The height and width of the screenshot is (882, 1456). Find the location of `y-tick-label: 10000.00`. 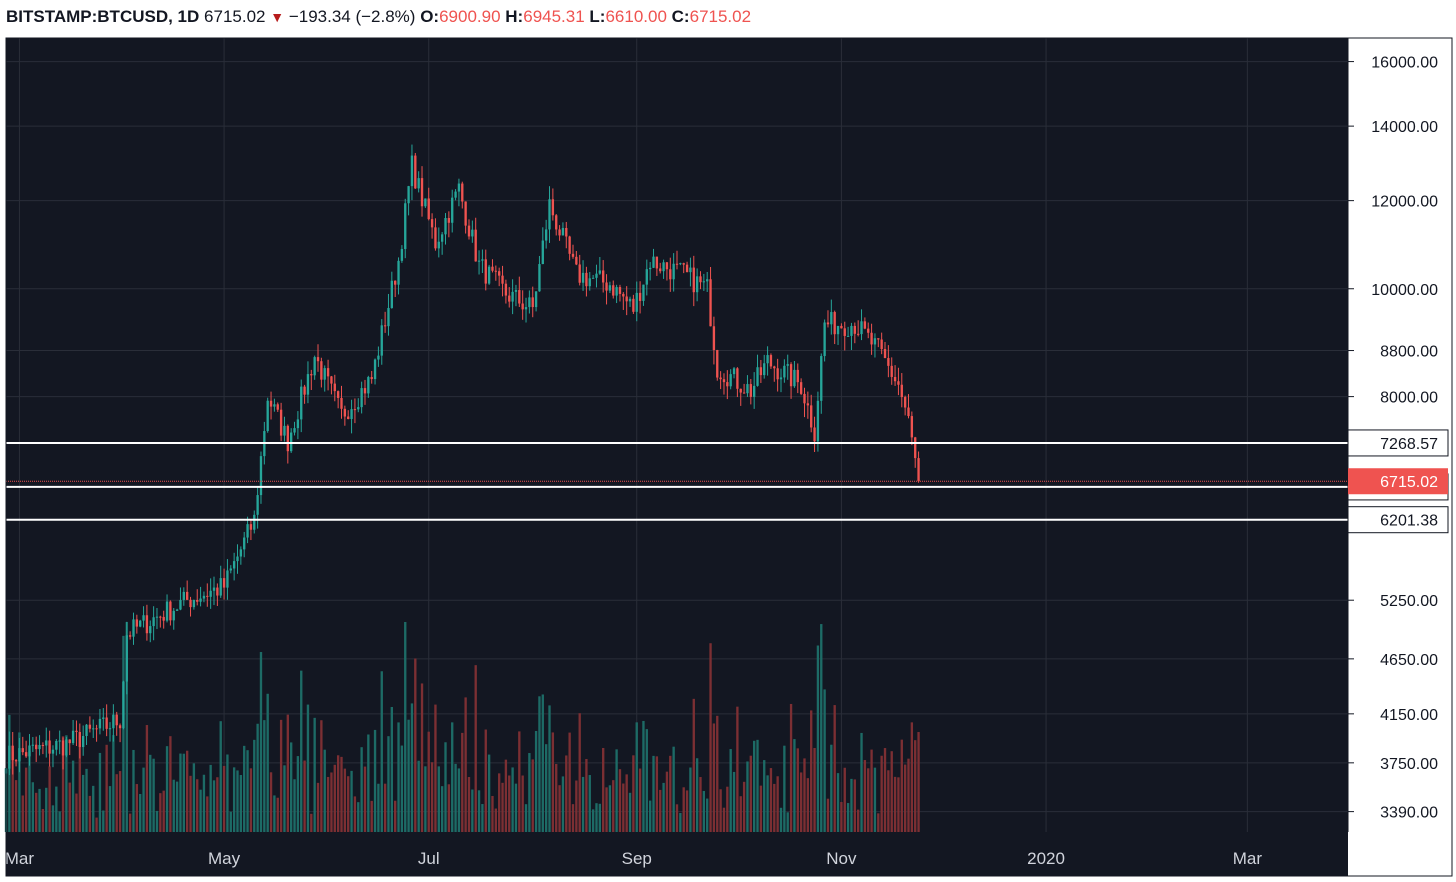

y-tick-label: 10000.00 is located at coordinates (1404, 290).